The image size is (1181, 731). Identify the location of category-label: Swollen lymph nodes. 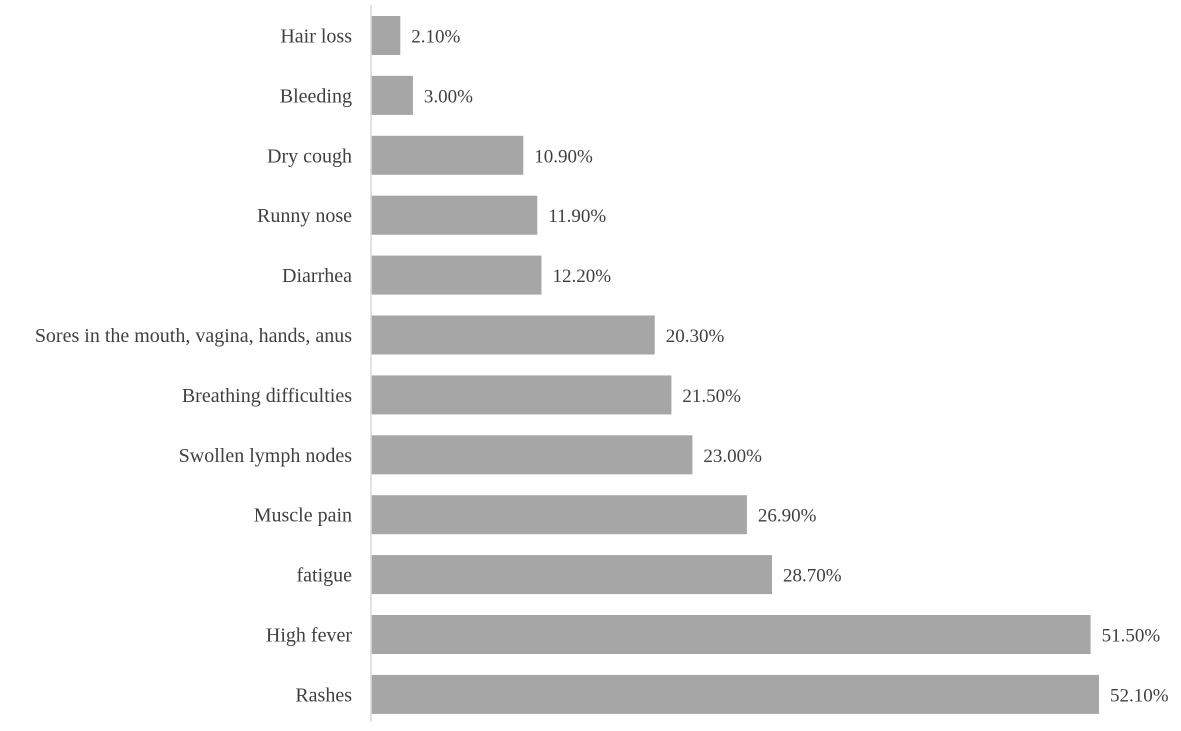
(266, 456).